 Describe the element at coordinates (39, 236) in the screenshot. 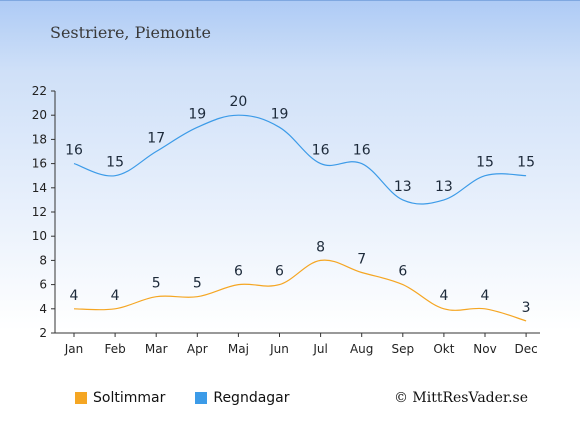

I see `y-tick-label: 10` at that location.